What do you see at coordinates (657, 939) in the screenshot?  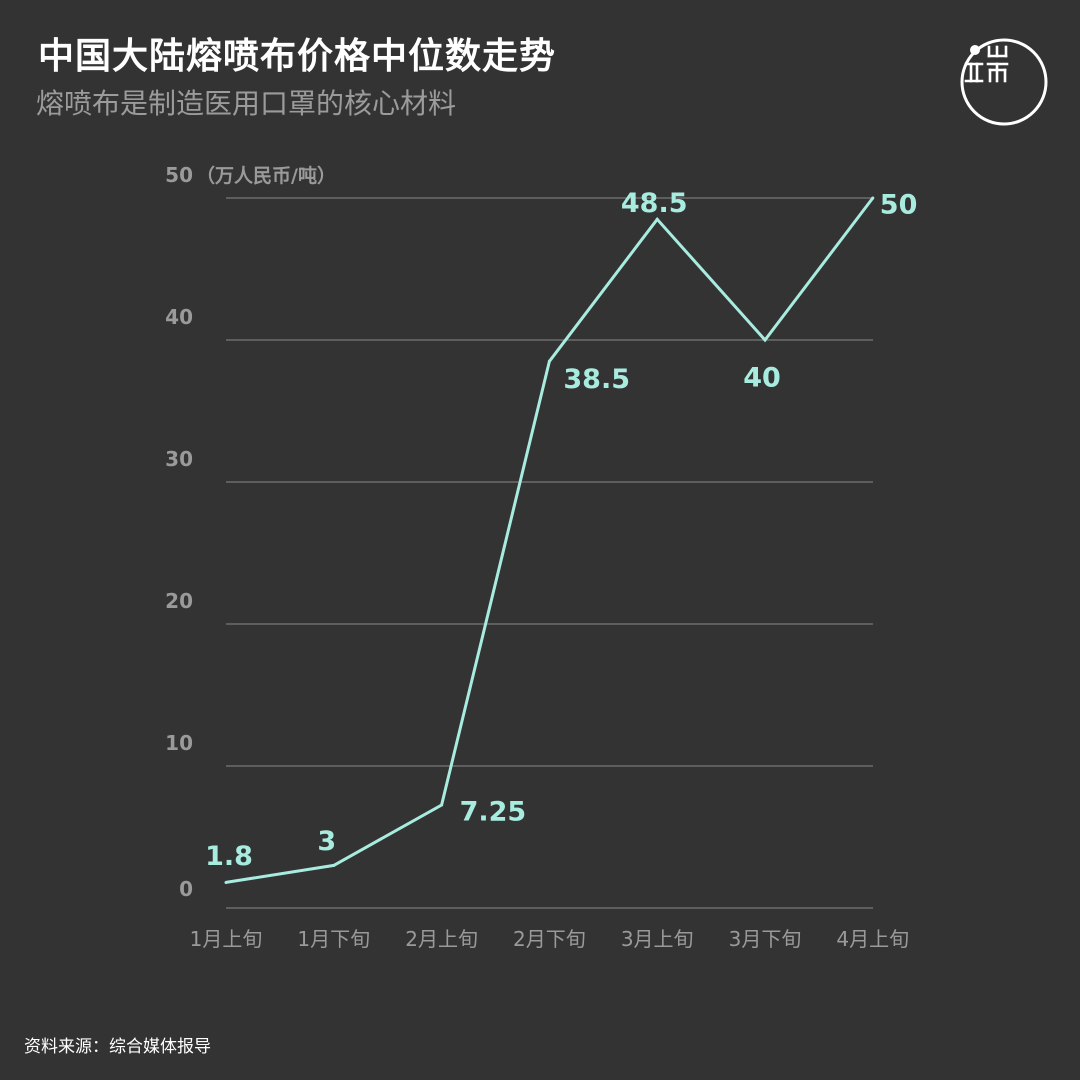 I see `x-tick-label: 3月上旬` at bounding box center [657, 939].